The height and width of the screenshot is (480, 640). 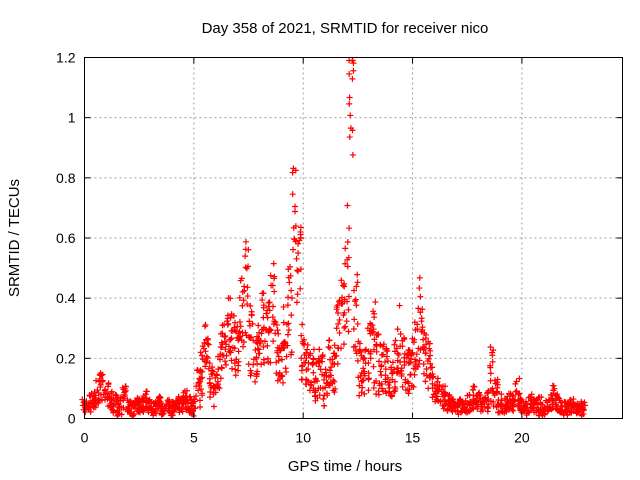 What do you see at coordinates (72, 419) in the screenshot?
I see `y-tick-label: 0` at bounding box center [72, 419].